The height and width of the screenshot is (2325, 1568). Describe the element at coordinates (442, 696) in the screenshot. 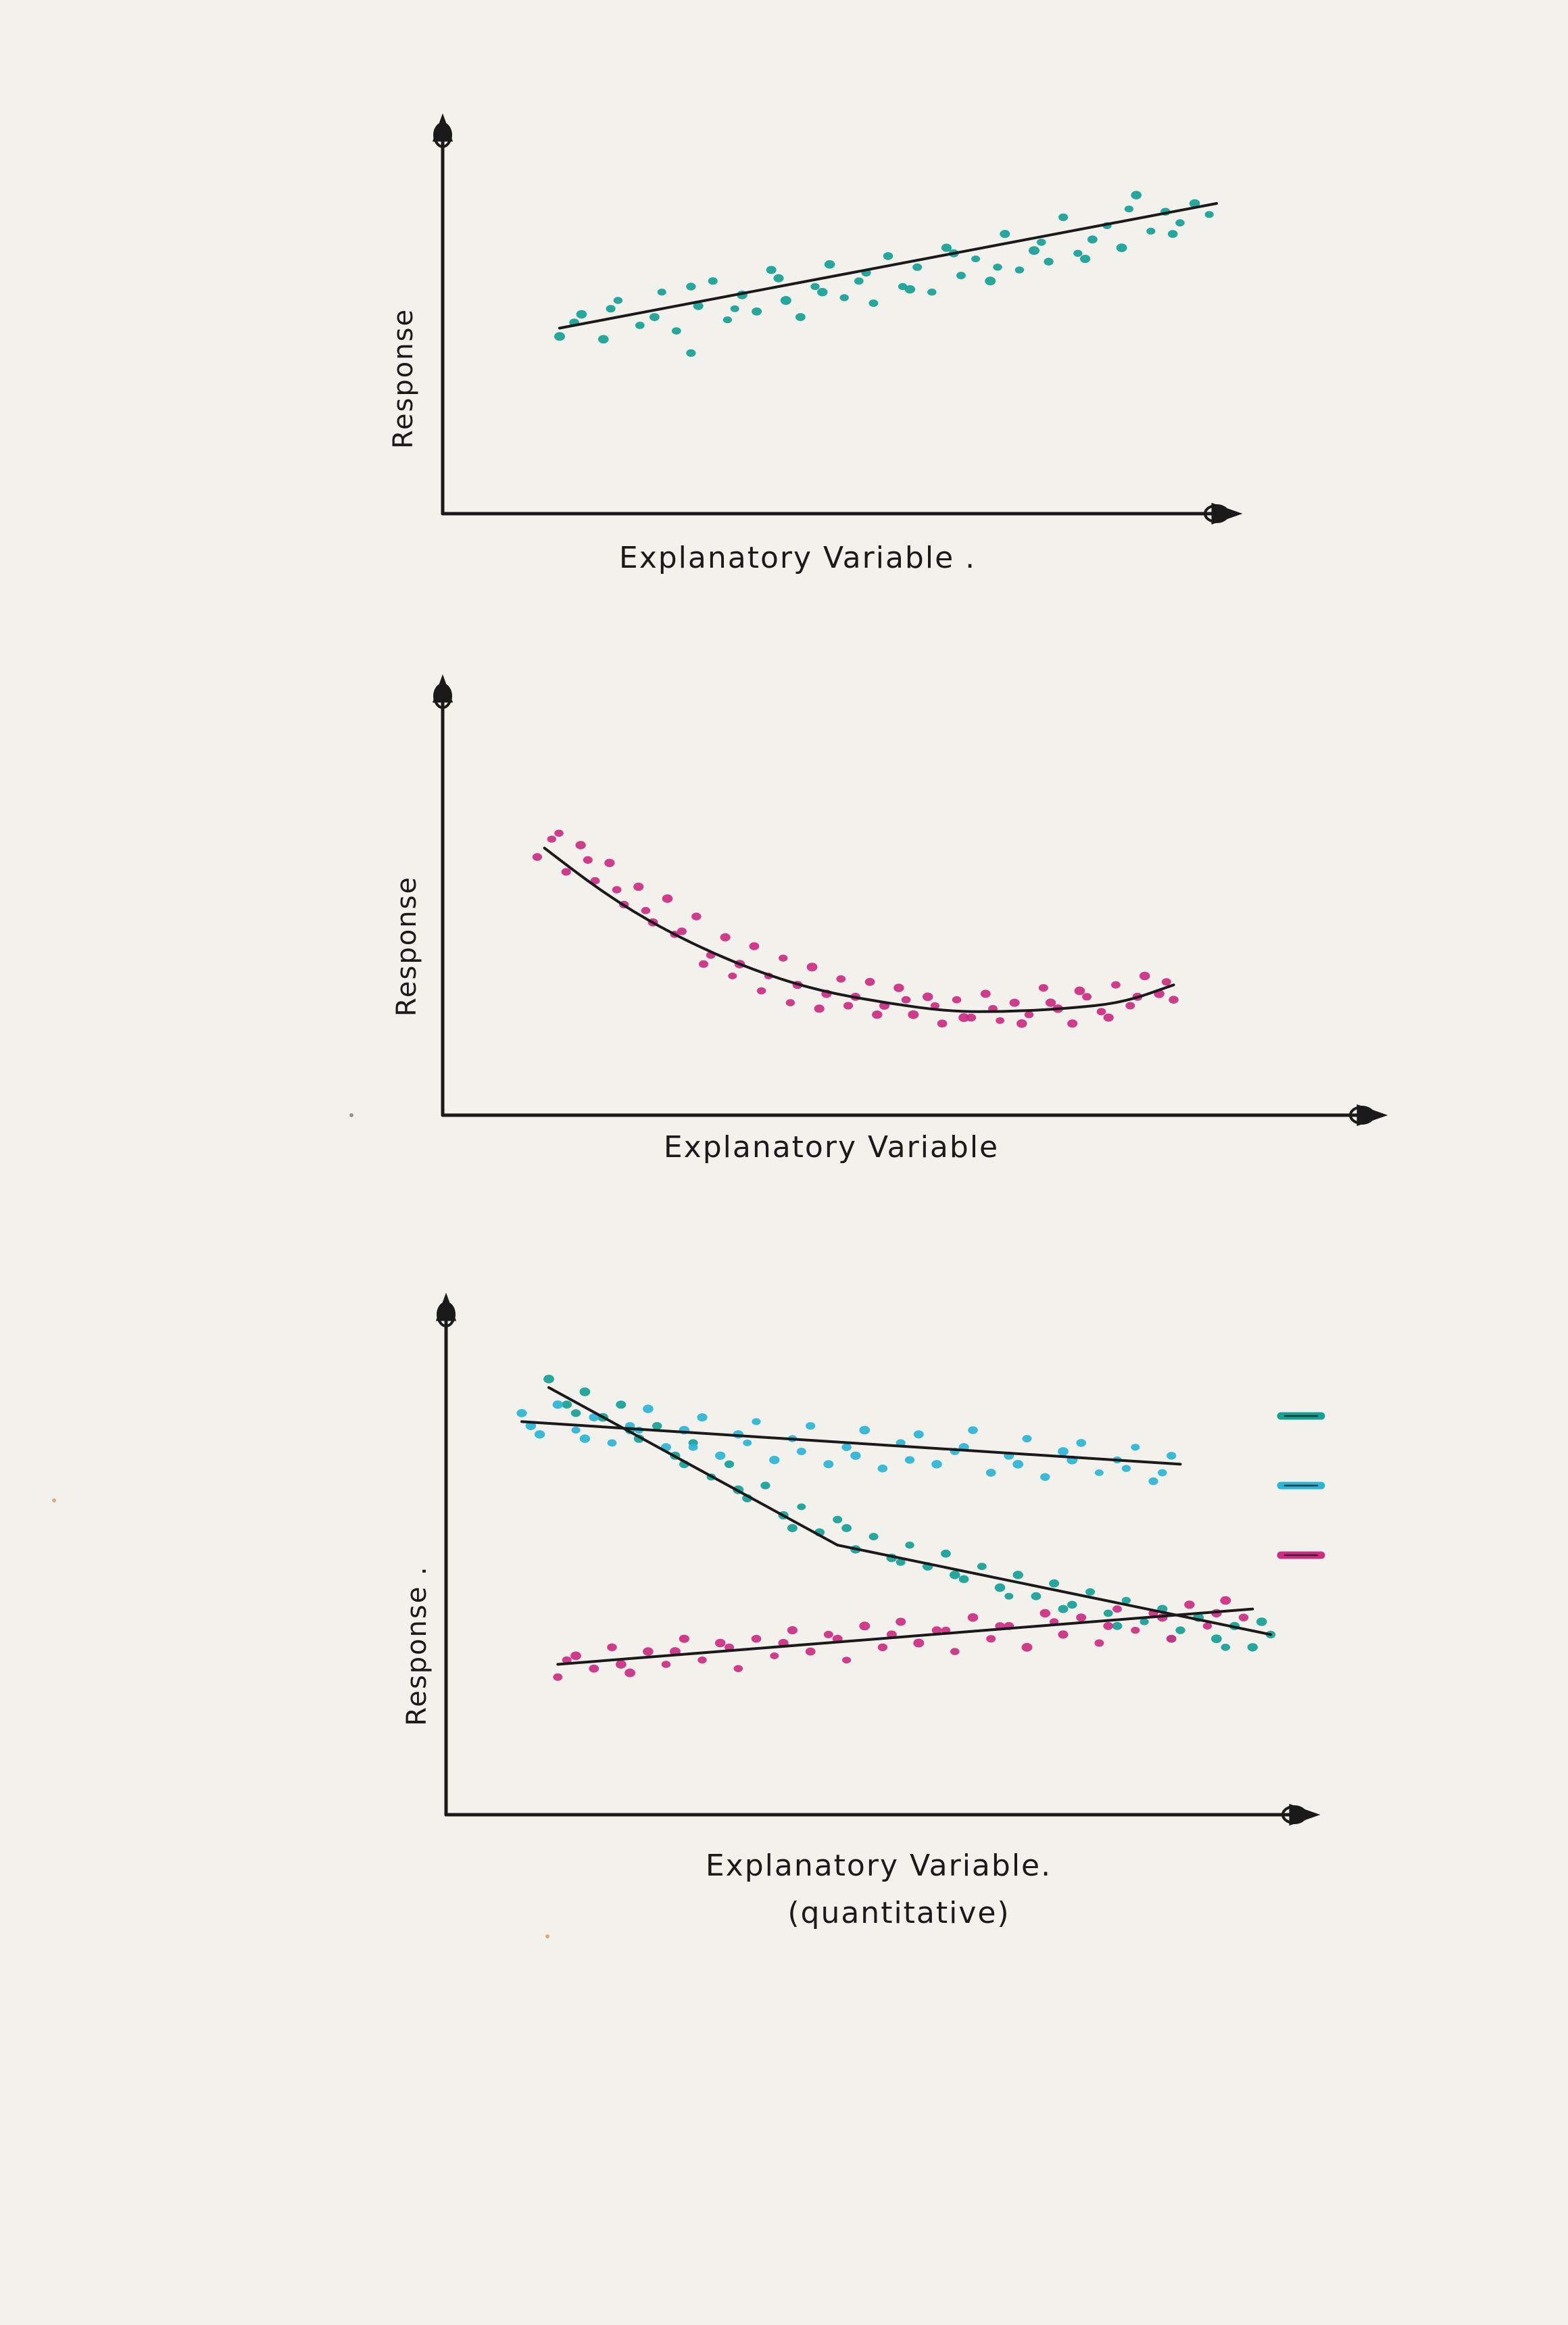

I see `y-axis-arrow-loop` at that location.